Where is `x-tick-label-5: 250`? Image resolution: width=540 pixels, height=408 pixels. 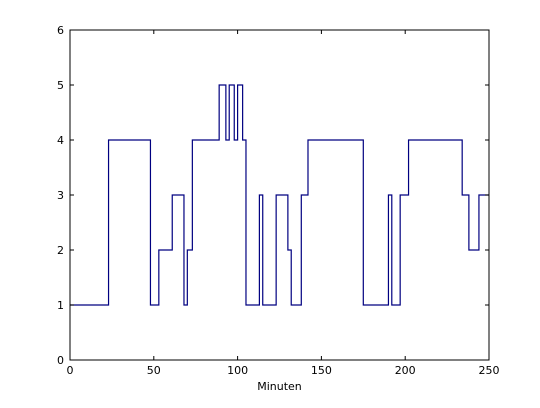
x-tick-label-5: 250 is located at coordinates (489, 370).